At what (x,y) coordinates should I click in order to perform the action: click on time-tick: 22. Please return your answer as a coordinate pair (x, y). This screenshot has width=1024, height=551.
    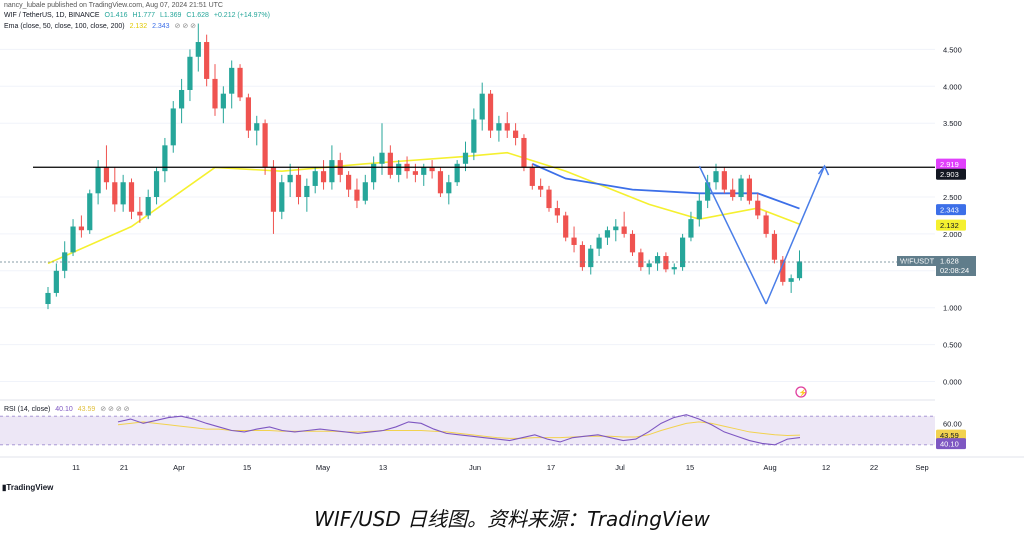
    Looking at the image, I should click on (874, 467).